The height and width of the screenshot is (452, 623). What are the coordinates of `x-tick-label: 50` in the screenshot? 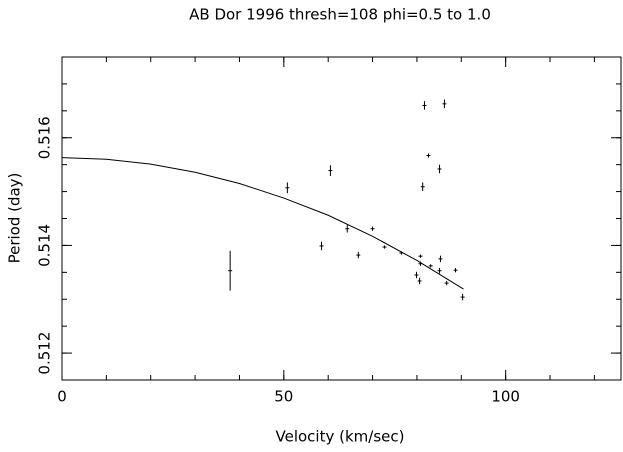 It's located at (283, 397).